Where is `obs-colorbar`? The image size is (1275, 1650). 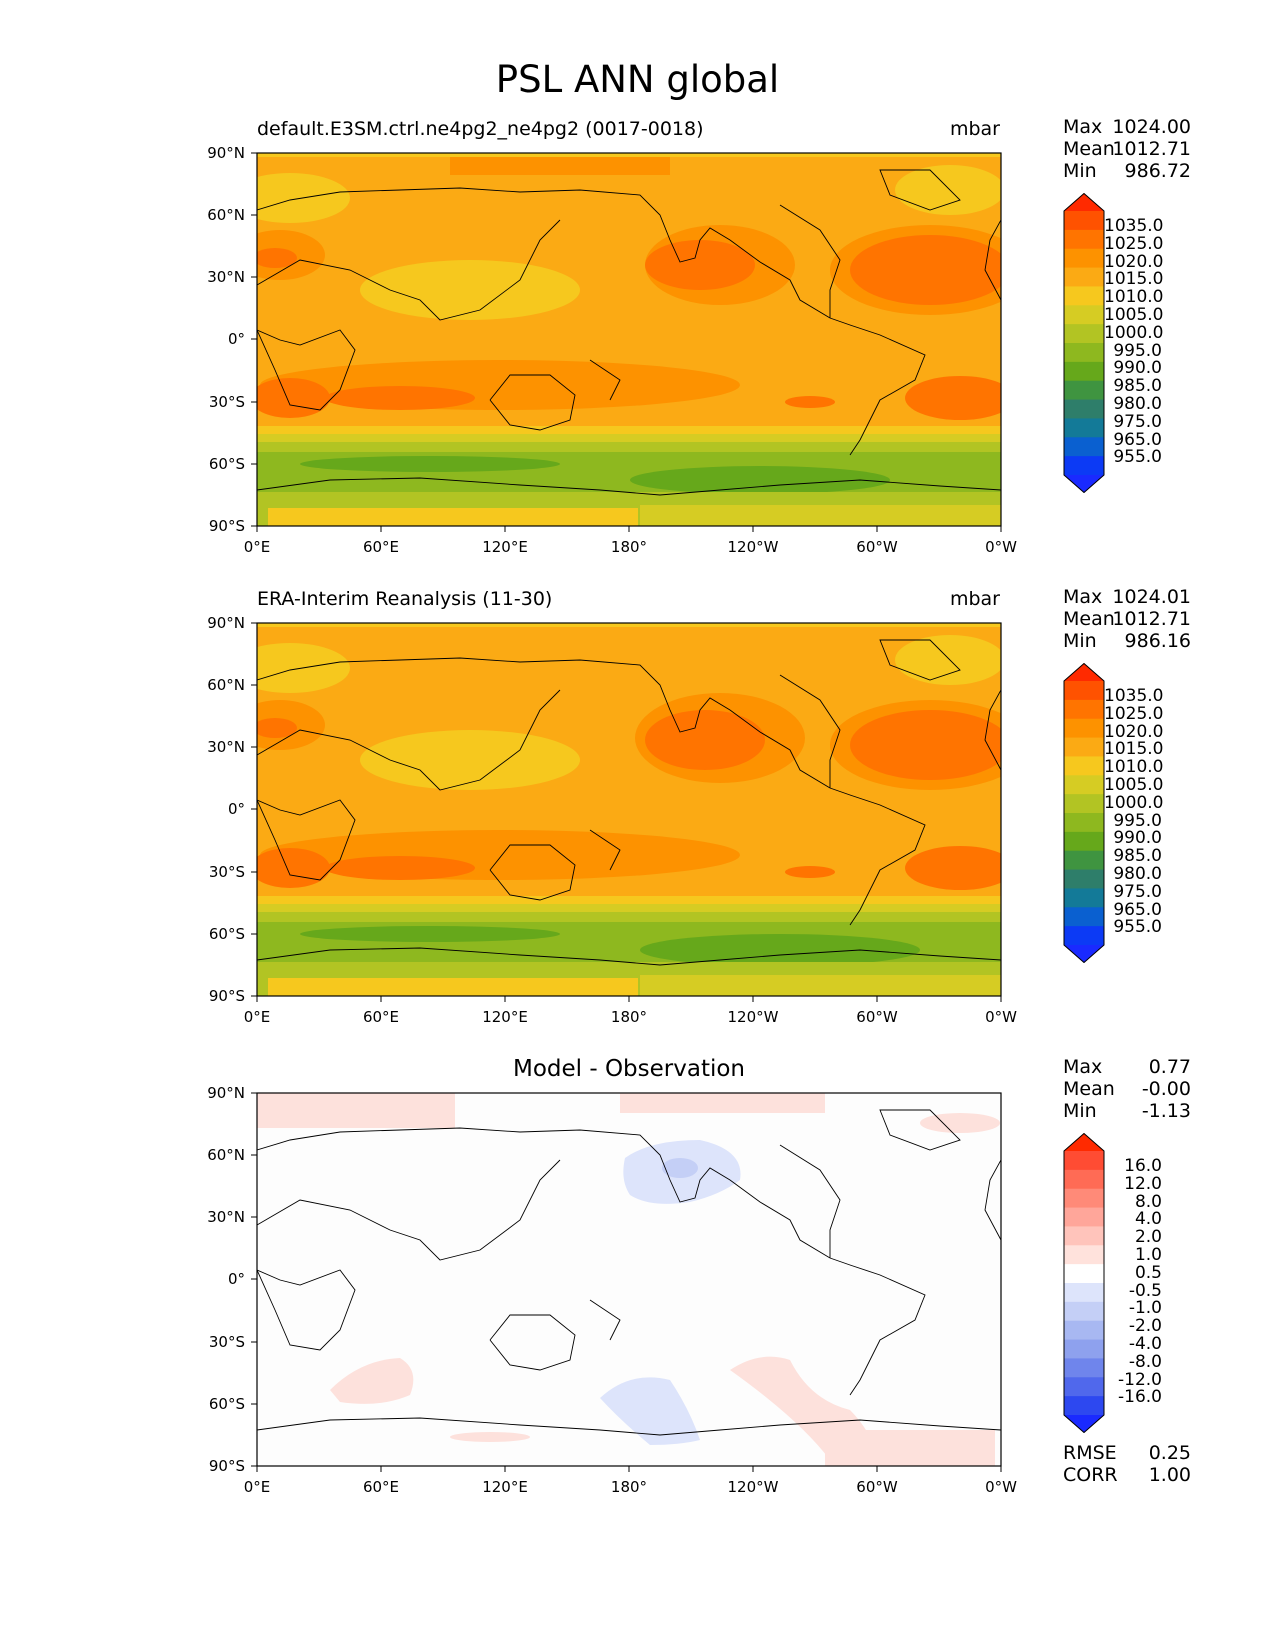
obs-colorbar is located at coordinates (1084, 813).